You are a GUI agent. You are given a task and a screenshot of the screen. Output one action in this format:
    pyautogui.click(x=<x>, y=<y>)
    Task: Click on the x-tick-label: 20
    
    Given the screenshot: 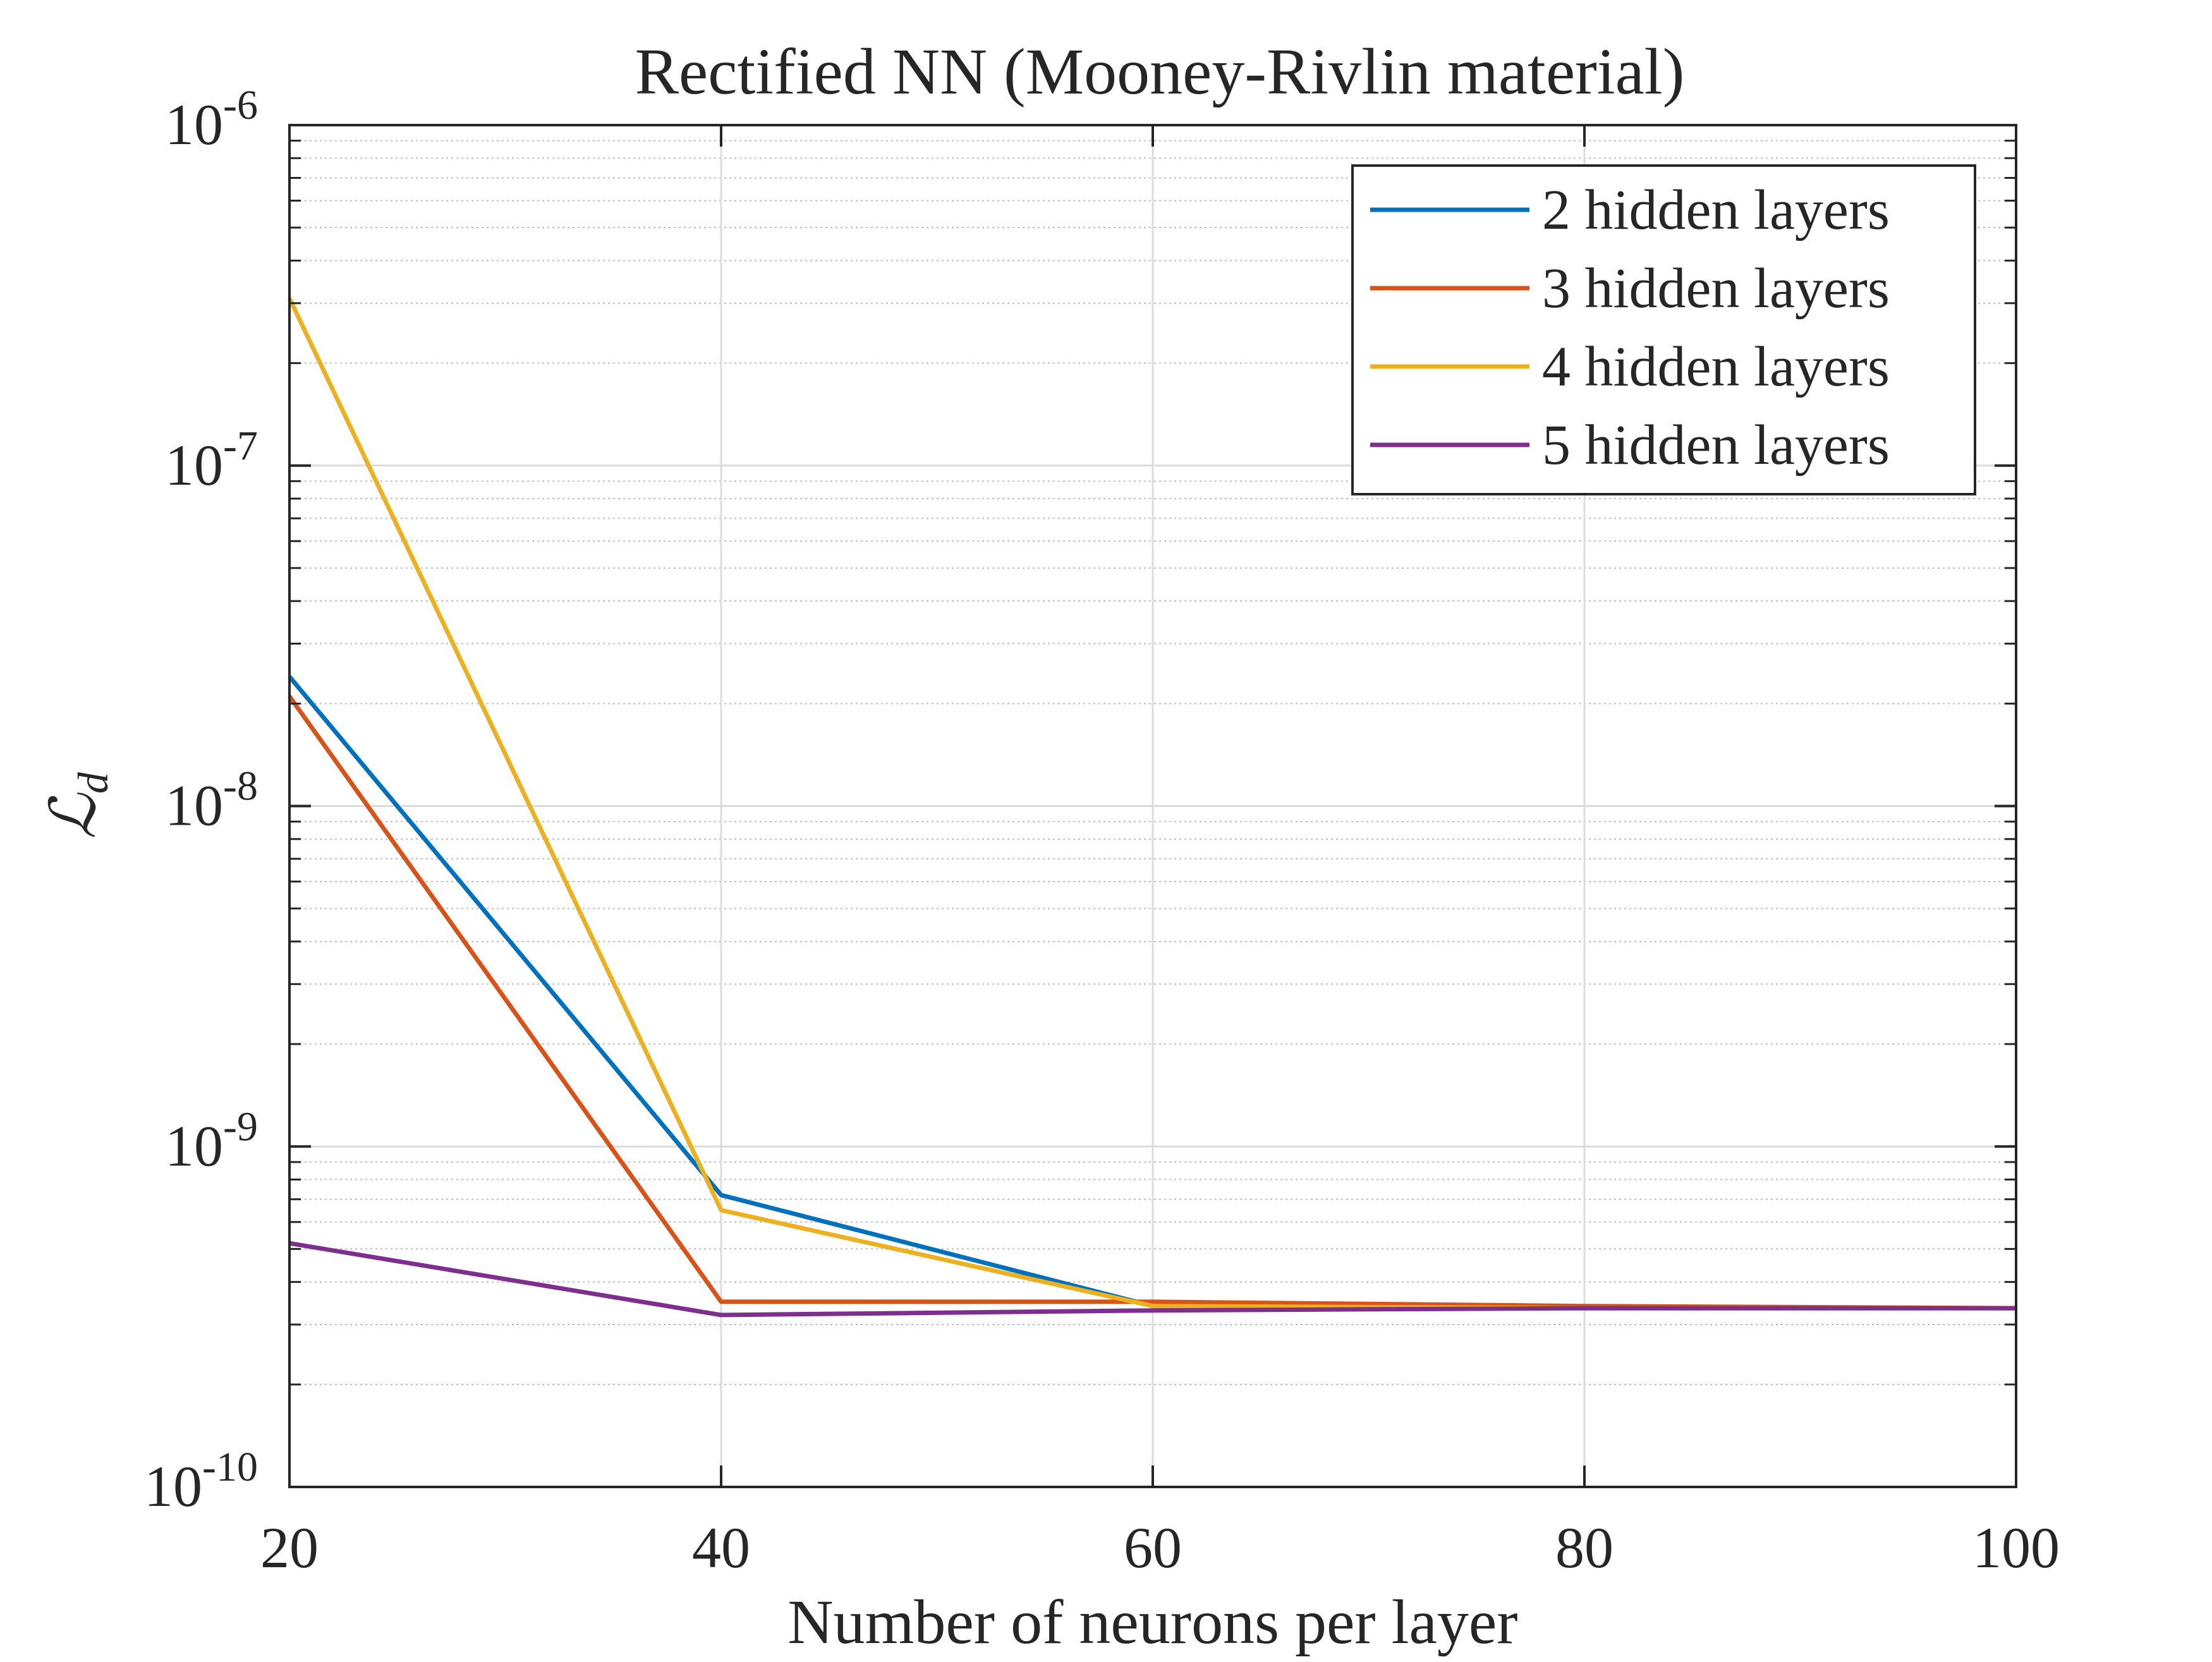 What is the action you would take?
    pyautogui.click(x=289, y=1547)
    